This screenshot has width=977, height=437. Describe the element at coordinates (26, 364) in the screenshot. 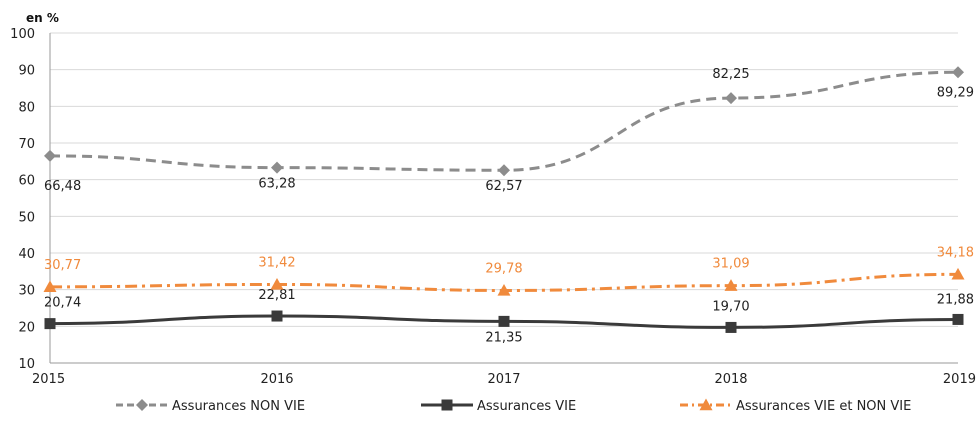

I see `y-tick-label-10: 10` at that location.